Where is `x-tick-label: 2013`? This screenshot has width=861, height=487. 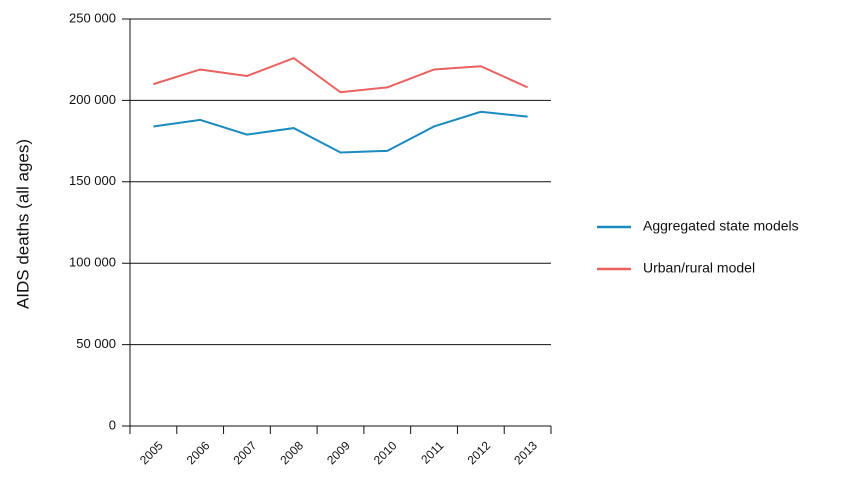
x-tick-label: 2013 is located at coordinates (525, 452).